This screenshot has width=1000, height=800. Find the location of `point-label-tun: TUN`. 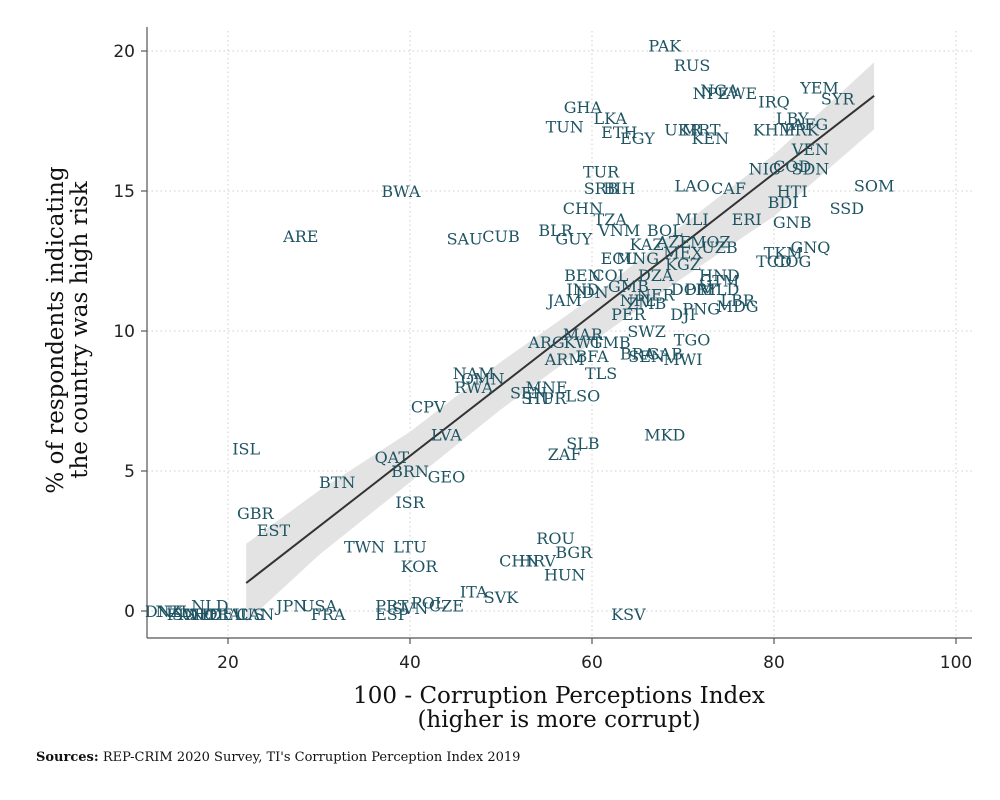

point-label-tun: TUN is located at coordinates (565, 127).